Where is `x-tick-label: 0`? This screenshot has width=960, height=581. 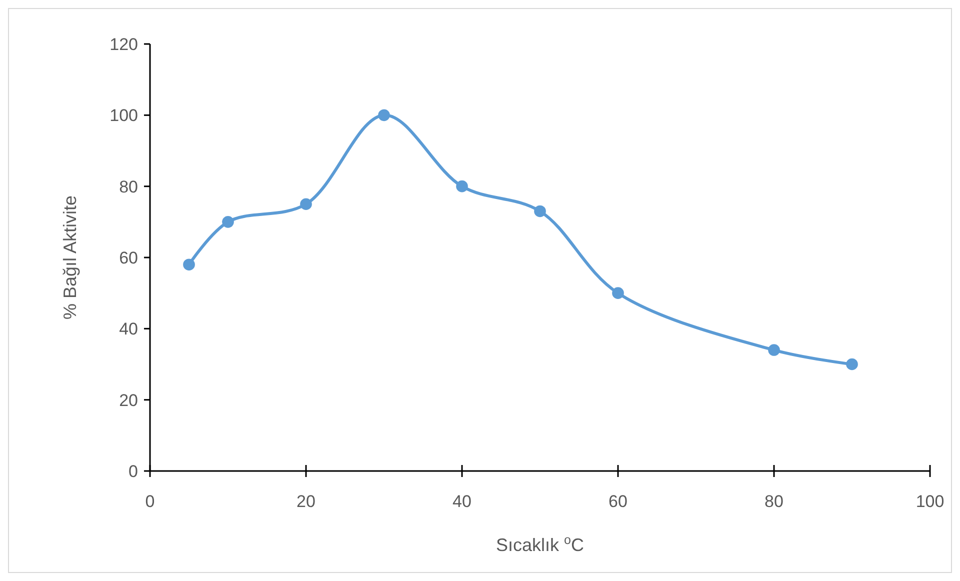
x-tick-label: 0 is located at coordinates (150, 501).